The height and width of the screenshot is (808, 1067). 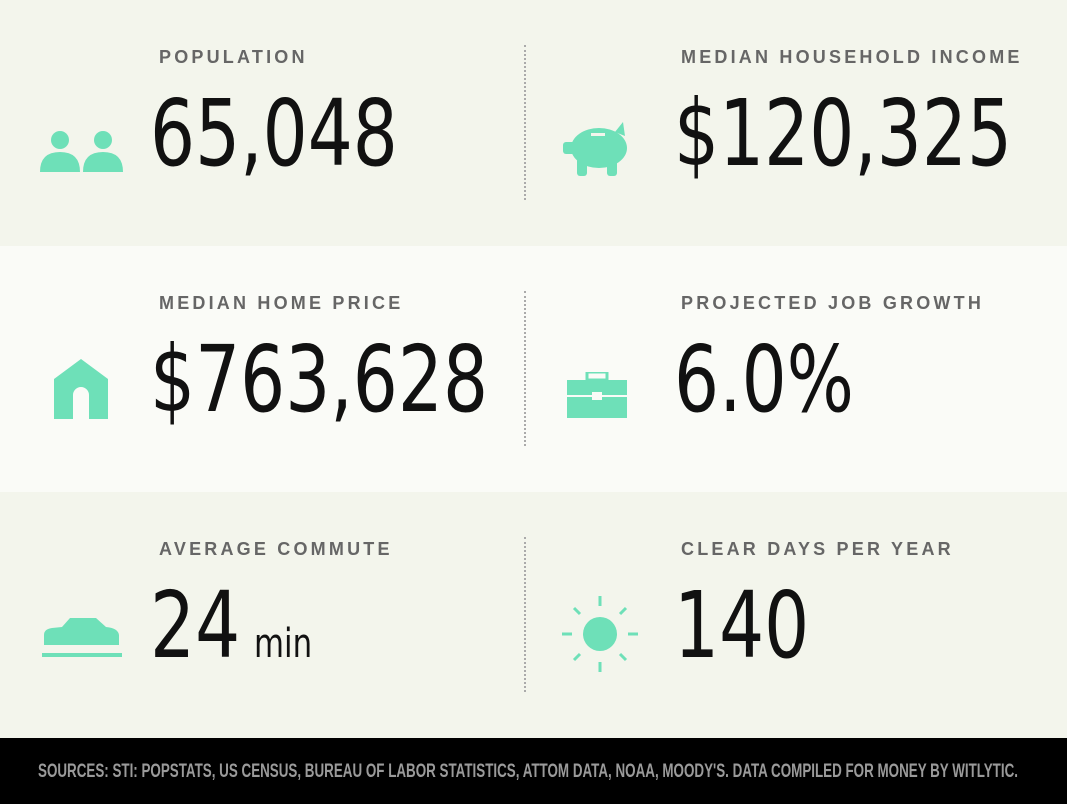 What do you see at coordinates (595, 149) in the screenshot?
I see `piggy-bank-icon` at bounding box center [595, 149].